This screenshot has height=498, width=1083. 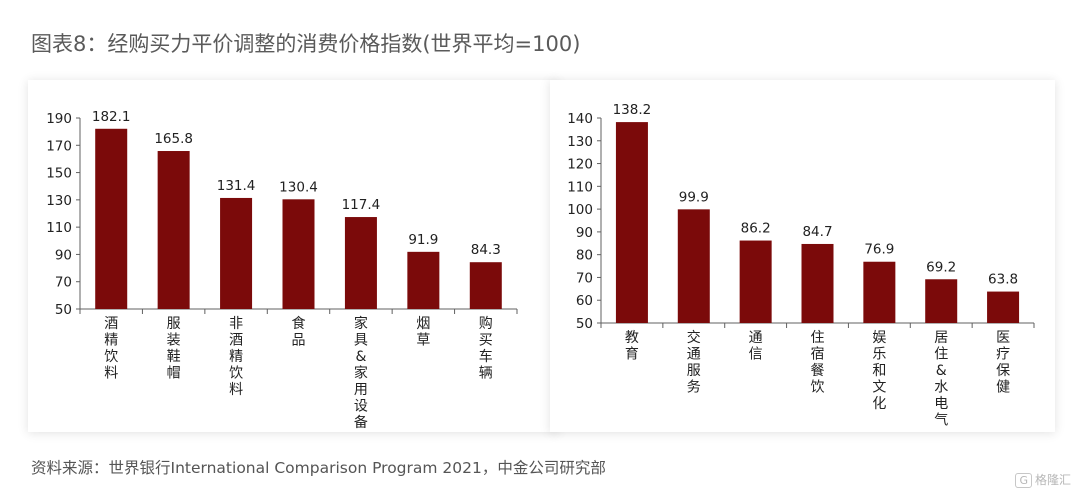 I want to click on y-tick-label: 60, so click(x=584, y=301).